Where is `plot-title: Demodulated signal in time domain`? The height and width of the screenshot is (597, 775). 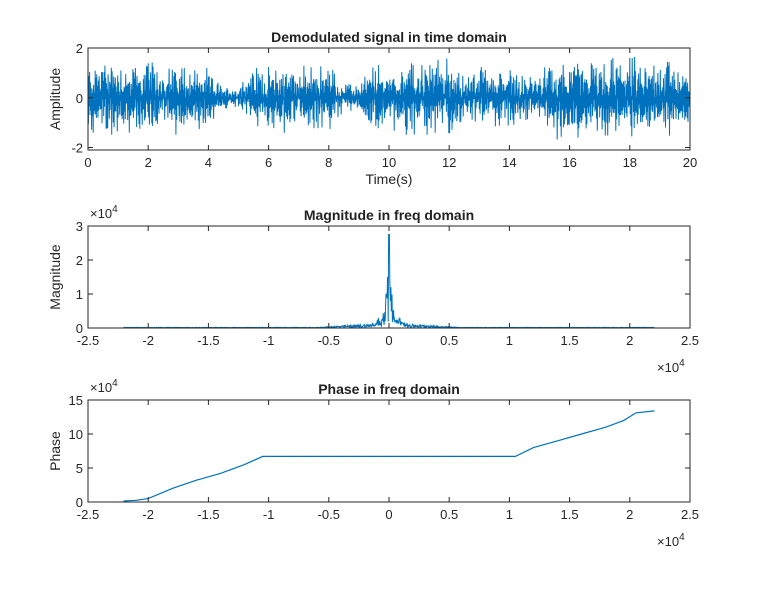
plot-title: Demodulated signal in time domain is located at coordinates (389, 37).